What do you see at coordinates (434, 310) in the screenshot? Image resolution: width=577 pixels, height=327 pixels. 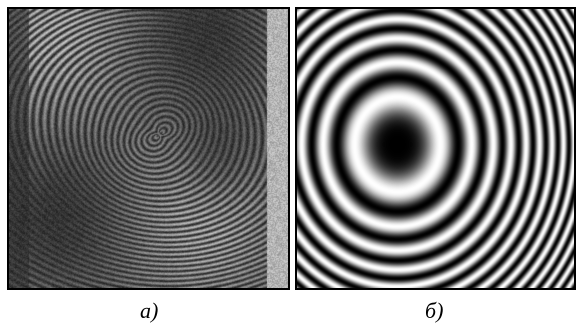 I see `caption-b: б)` at bounding box center [434, 310].